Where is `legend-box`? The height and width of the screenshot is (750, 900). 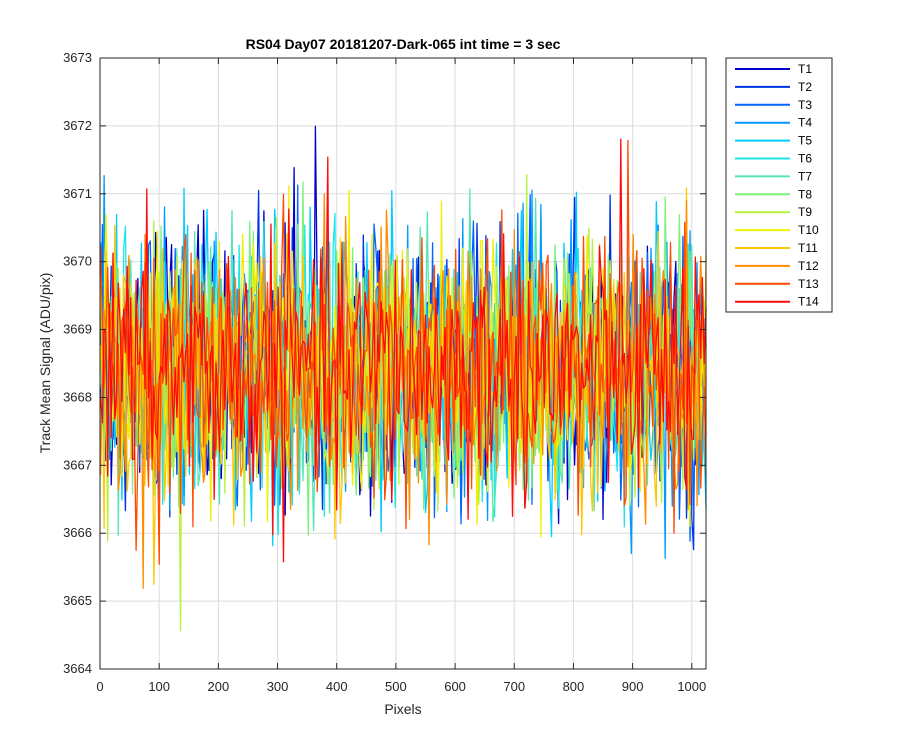
legend-box is located at coordinates (779, 185).